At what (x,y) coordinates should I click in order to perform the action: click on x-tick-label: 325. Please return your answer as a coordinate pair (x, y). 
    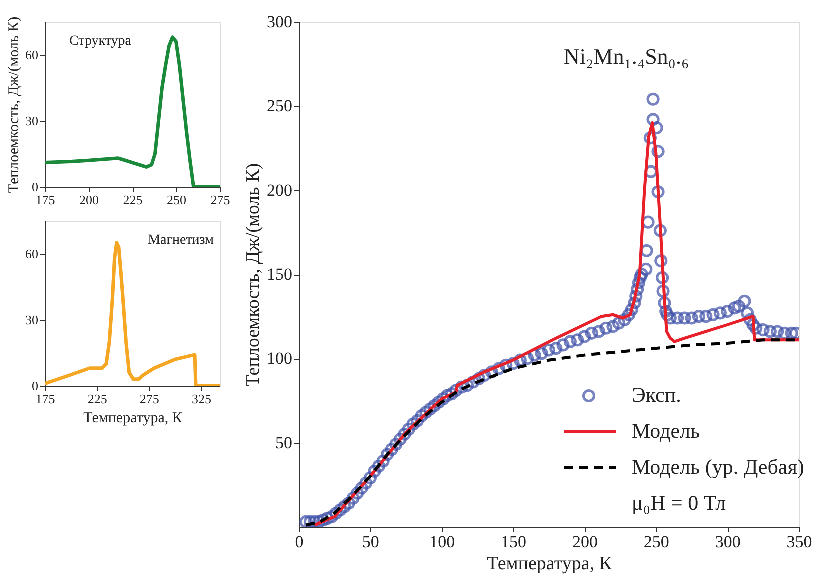
    Looking at the image, I should click on (202, 399).